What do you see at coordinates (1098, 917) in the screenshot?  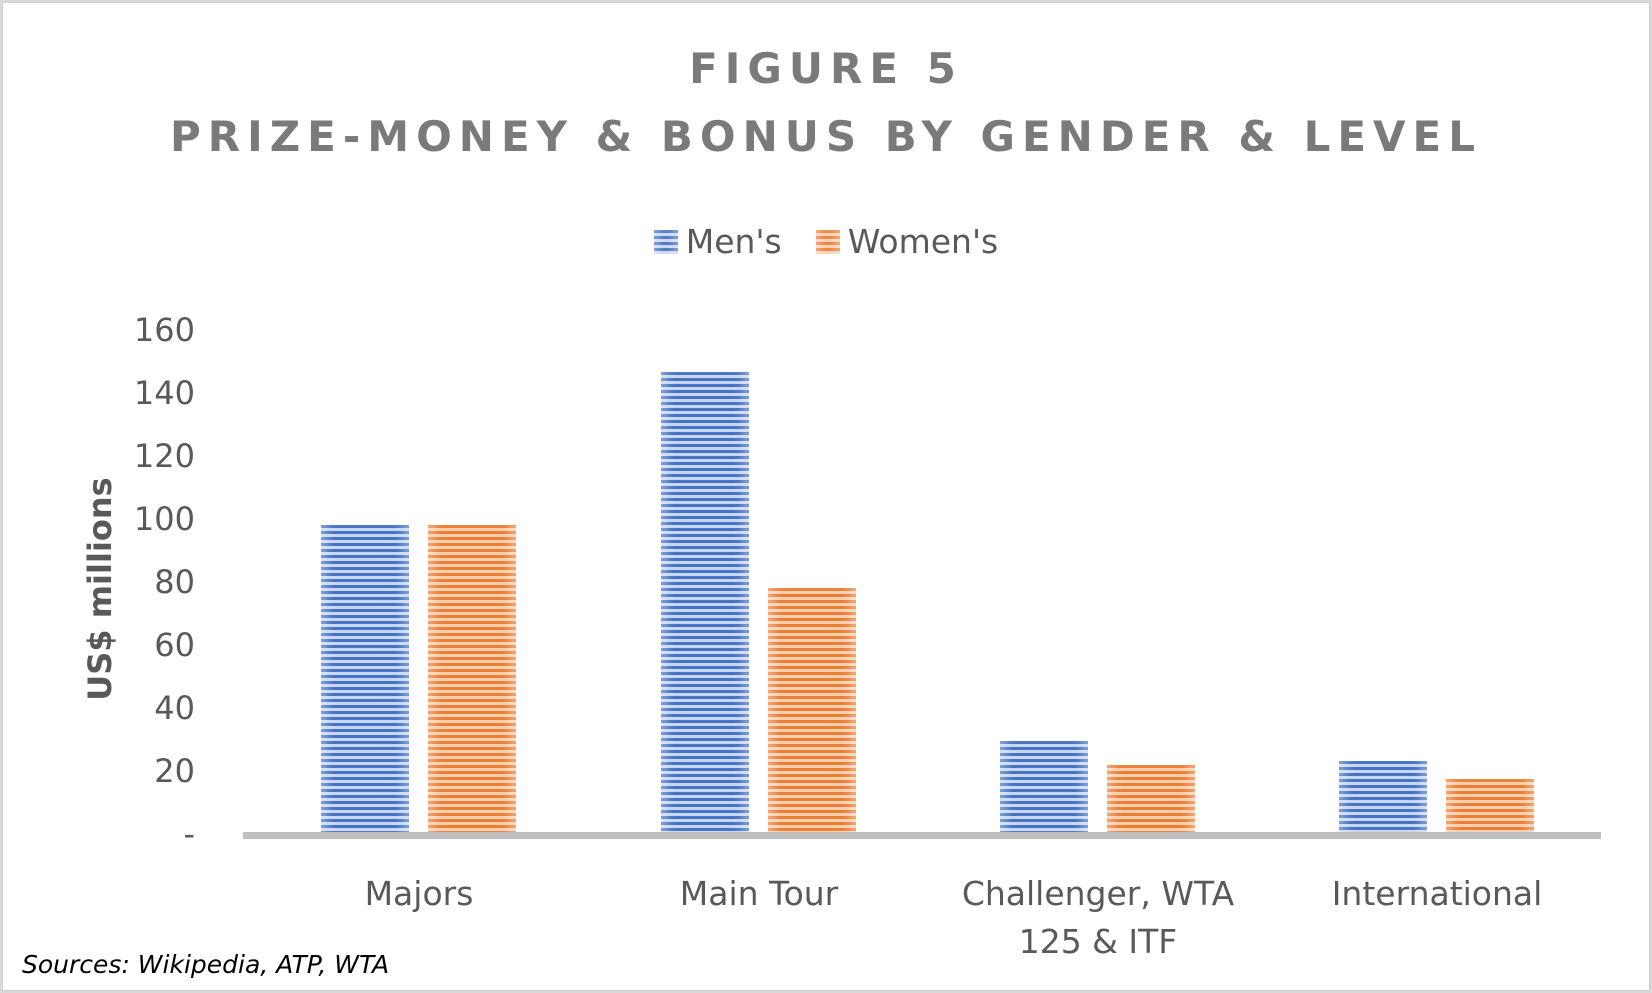 I see `x-category-label: Challenger, WTA 125 & ITF` at bounding box center [1098, 917].